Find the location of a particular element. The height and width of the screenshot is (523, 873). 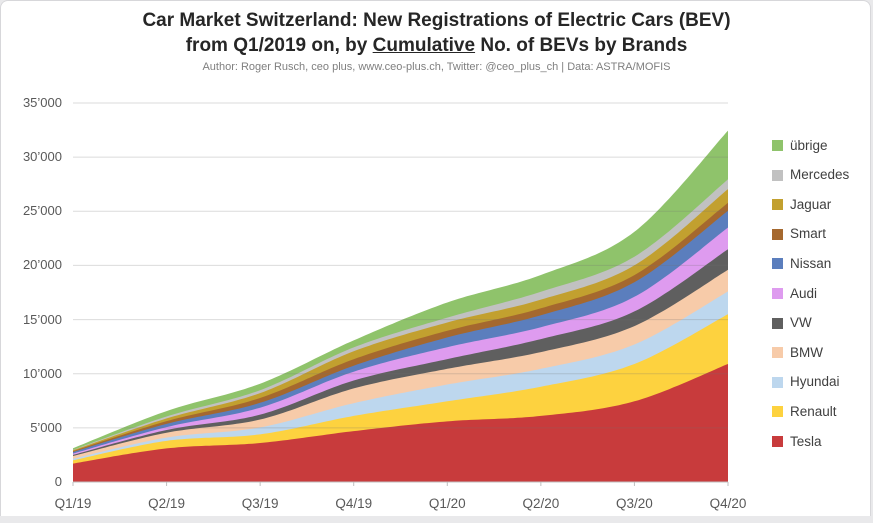

legend-label: VW is located at coordinates (801, 323).